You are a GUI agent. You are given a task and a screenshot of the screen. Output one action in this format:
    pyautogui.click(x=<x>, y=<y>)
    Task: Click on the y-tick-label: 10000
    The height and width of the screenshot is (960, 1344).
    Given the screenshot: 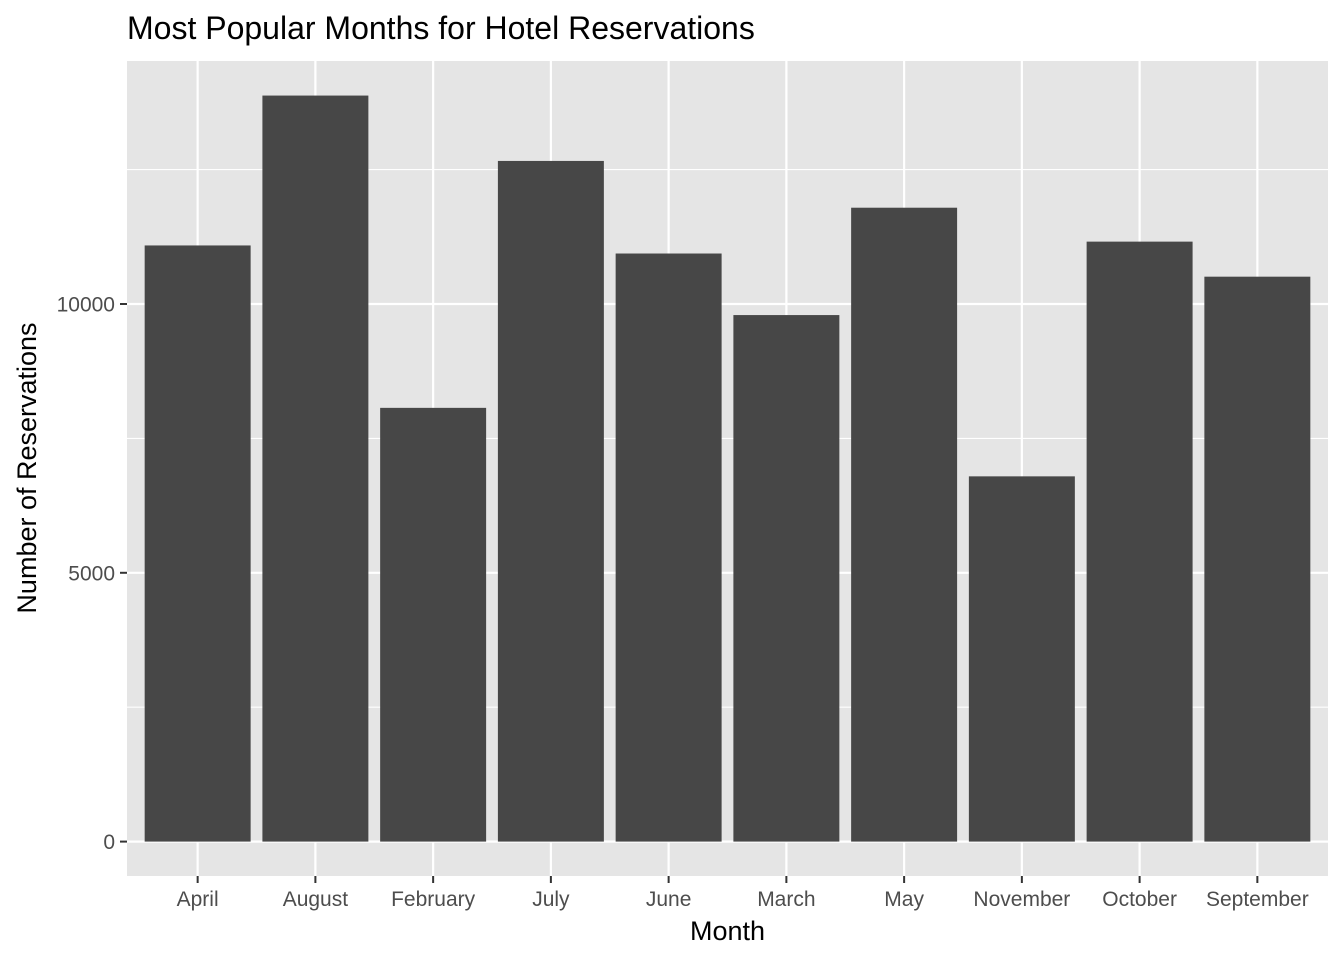 What is the action you would take?
    pyautogui.click(x=86, y=304)
    